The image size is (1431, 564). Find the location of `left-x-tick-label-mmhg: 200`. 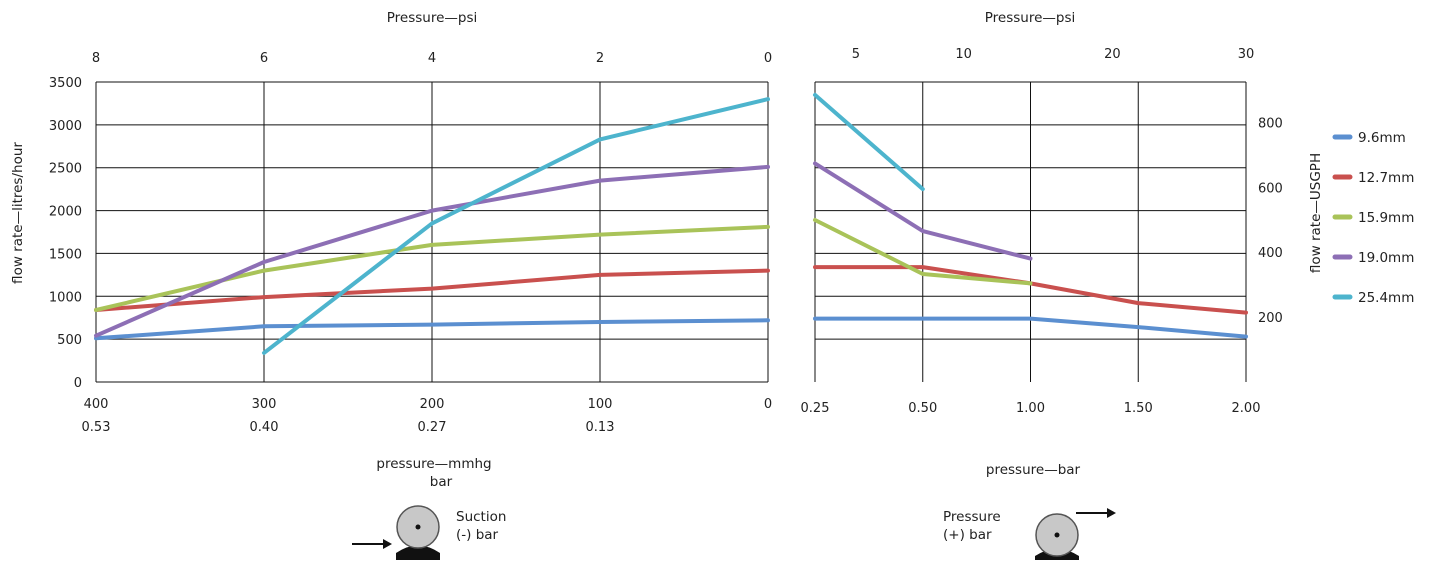

left-x-tick-label-mmhg: 200 is located at coordinates (432, 404).